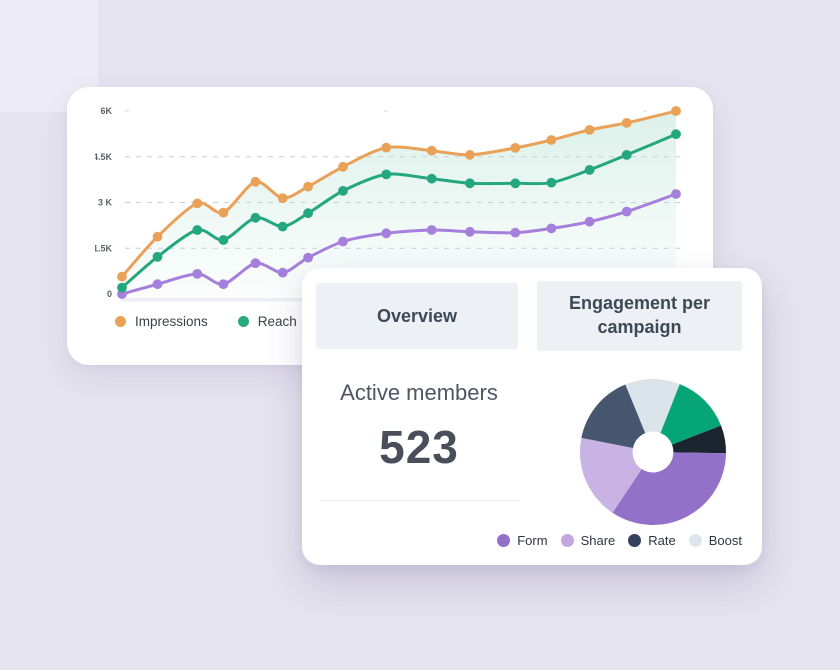 The width and height of the screenshot is (840, 670). What do you see at coordinates (598, 540) in the screenshot?
I see `legend-label: Share` at bounding box center [598, 540].